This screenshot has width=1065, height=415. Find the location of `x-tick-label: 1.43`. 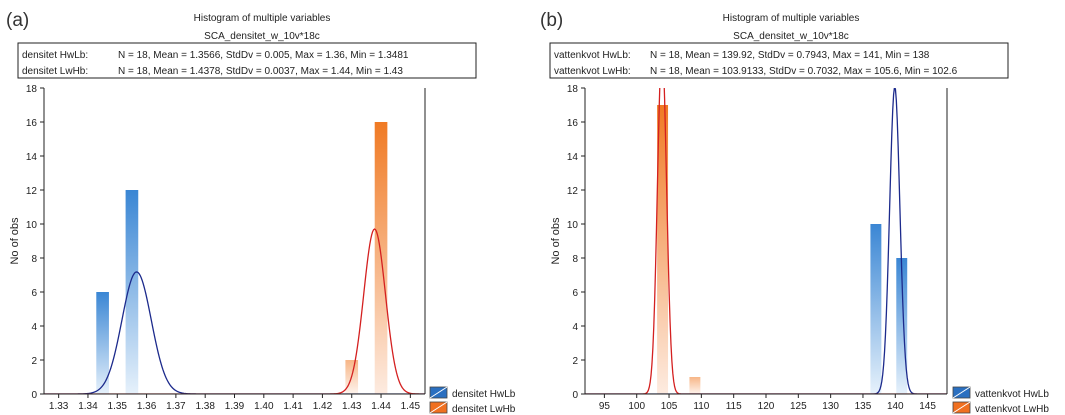

x-tick-label: 1.43 is located at coordinates (352, 406).